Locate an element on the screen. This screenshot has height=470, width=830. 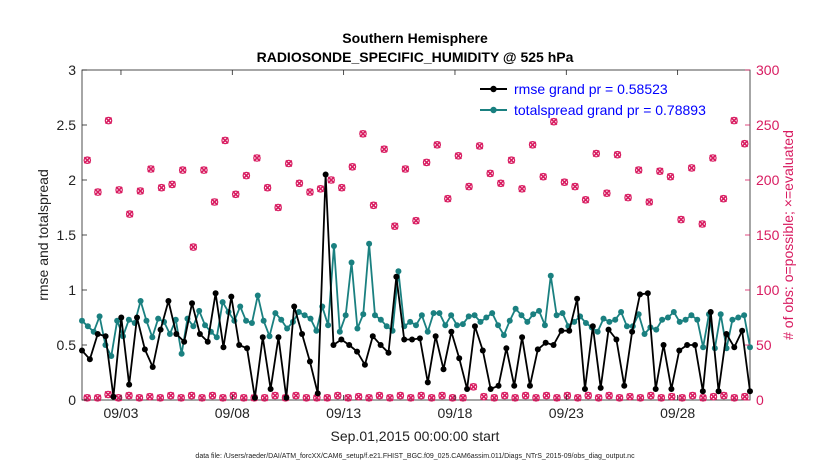
y-right-tick-label: 200 is located at coordinates (768, 180).